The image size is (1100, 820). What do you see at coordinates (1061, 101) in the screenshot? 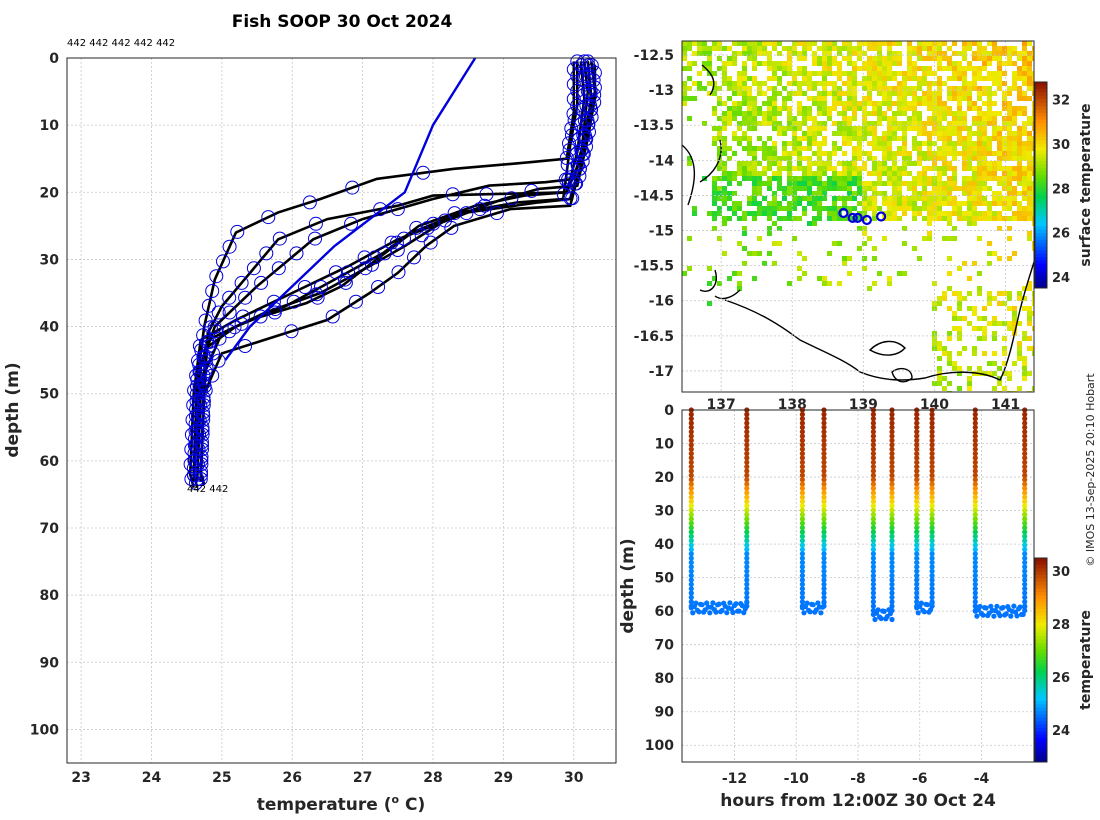
I see `map-colorbar-tick: 32` at bounding box center [1061, 101].